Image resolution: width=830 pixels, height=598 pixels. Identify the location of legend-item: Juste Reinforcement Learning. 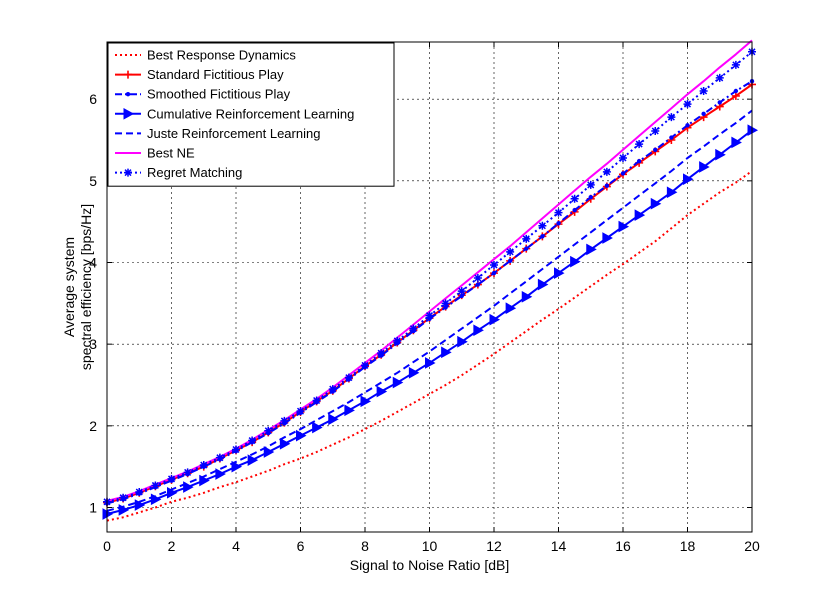
(217, 133).